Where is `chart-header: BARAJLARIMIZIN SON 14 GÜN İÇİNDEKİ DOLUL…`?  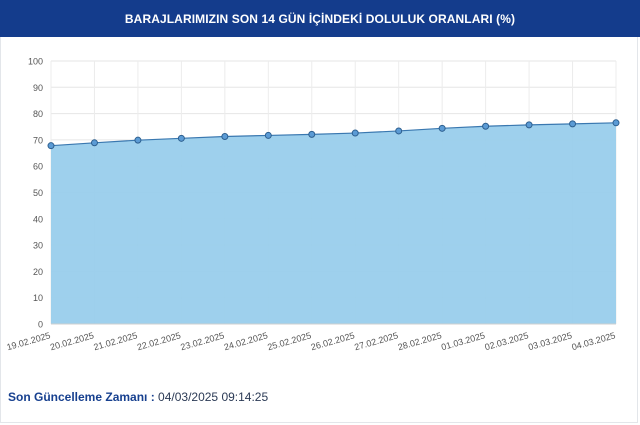 chart-header: BARAJLARIMIZIN SON 14 GÜN İÇİNDEKİ DOLUL… is located at coordinates (320, 18).